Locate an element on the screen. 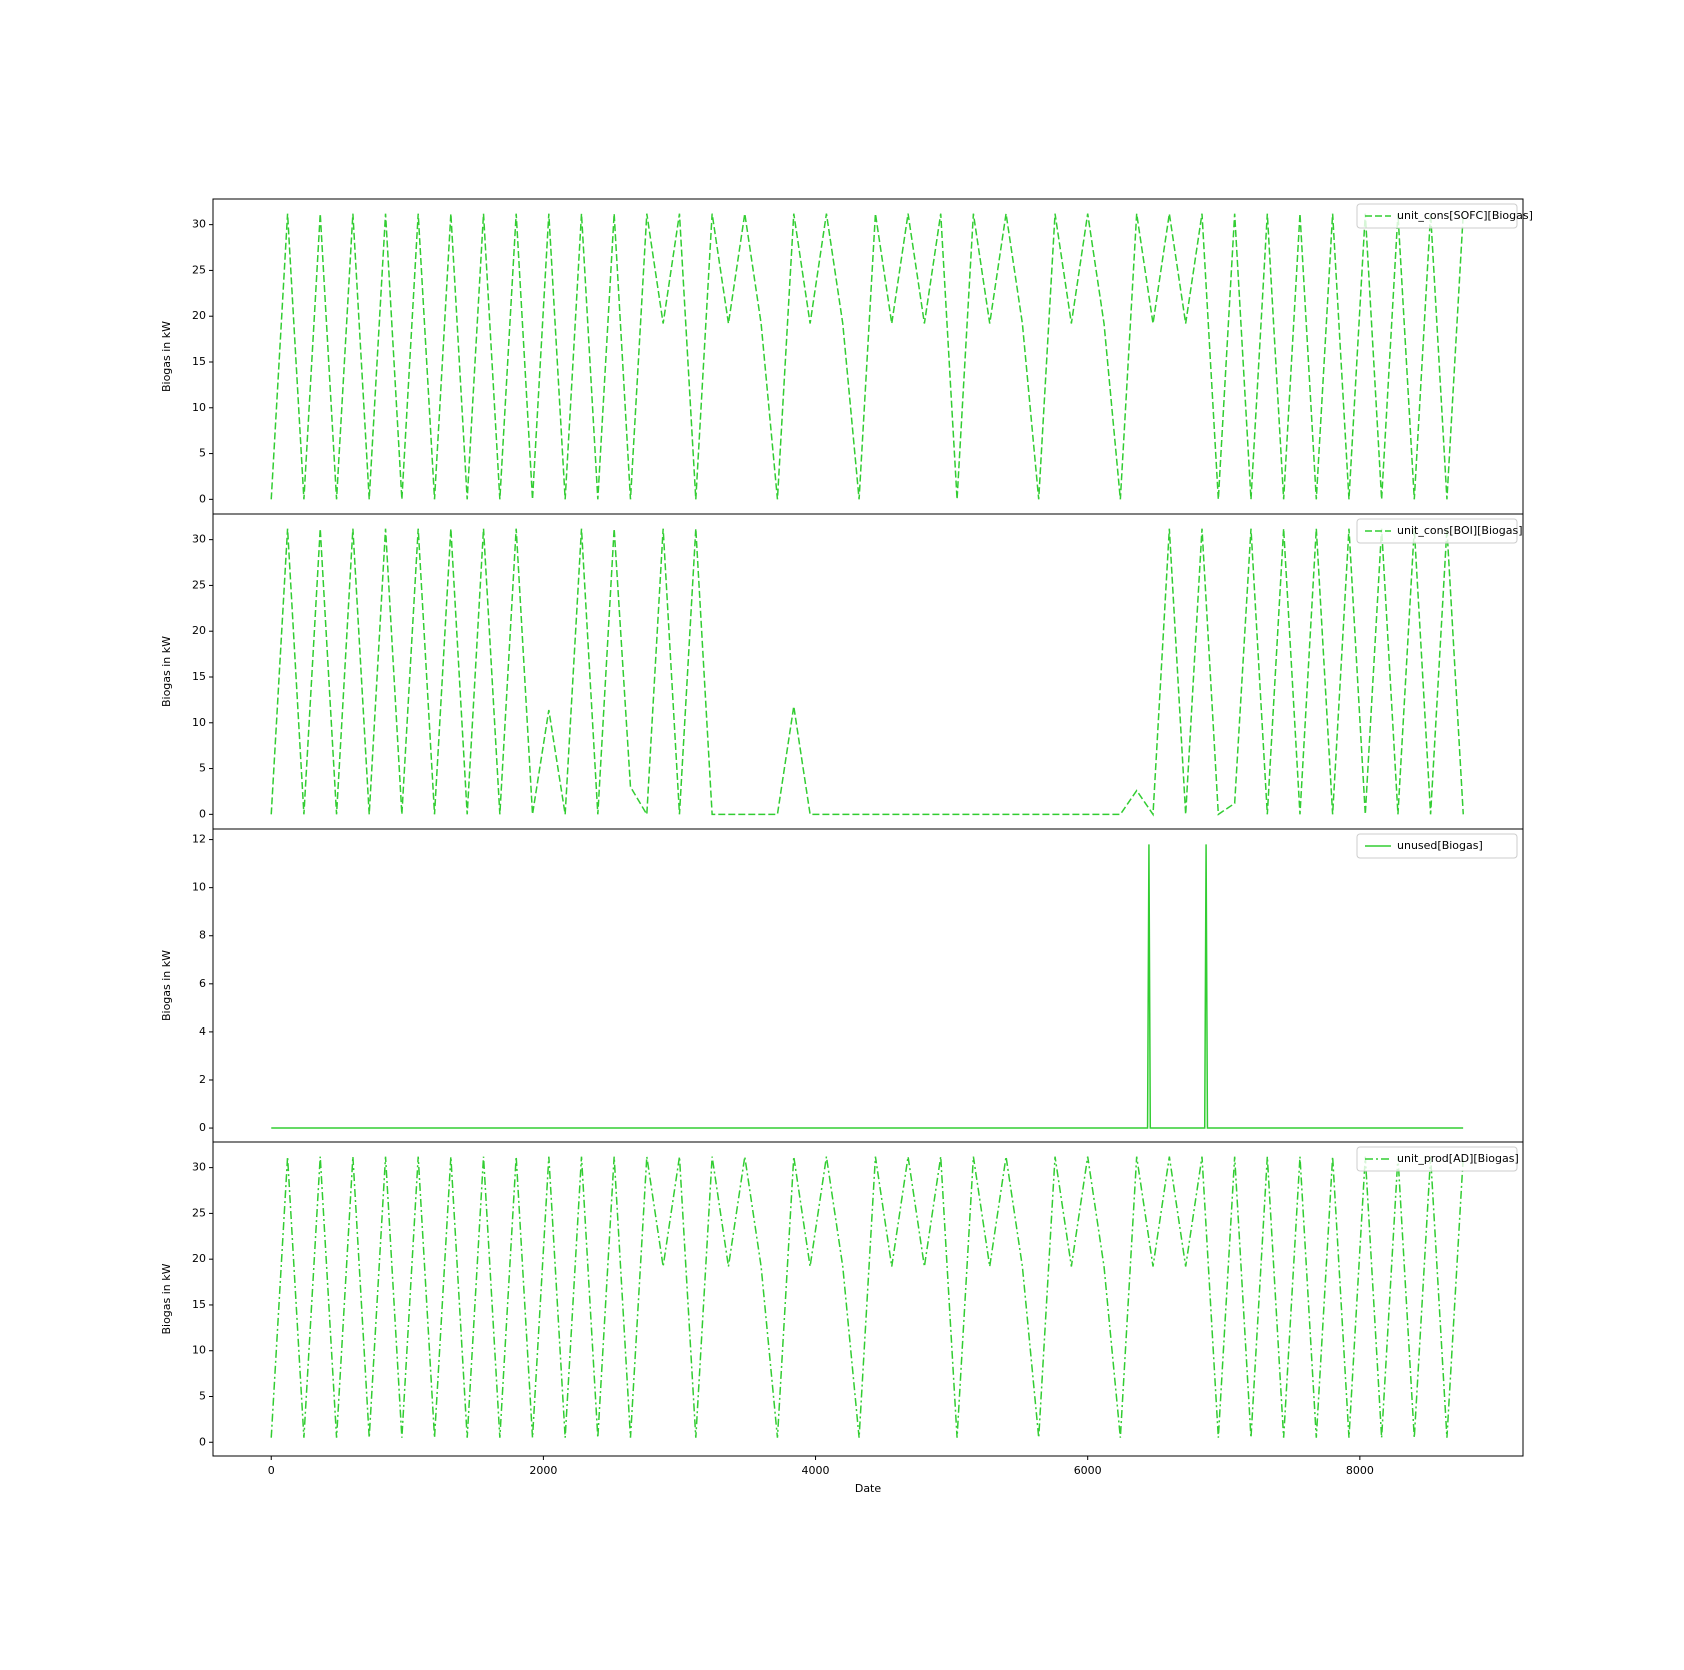 The image size is (1684, 1670). legend: unused[Biogas] is located at coordinates (1437, 846).